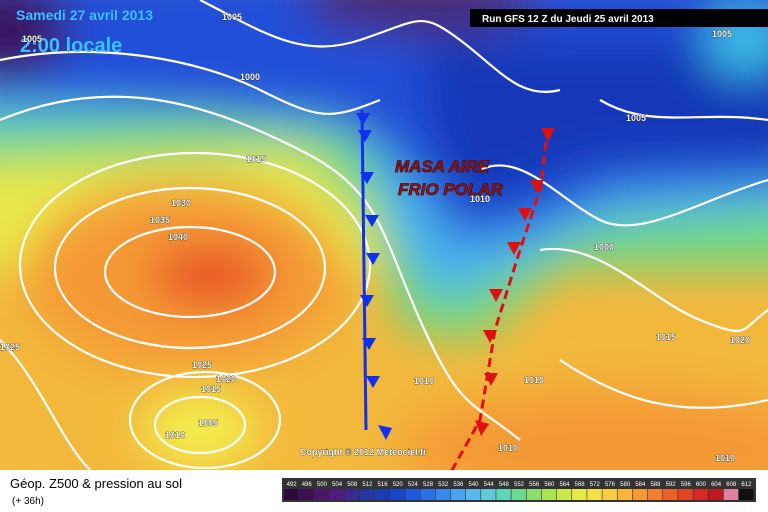 The height and width of the screenshot is (512, 768). Describe the element at coordinates (292, 485) in the screenshot. I see `scale-label: 492` at that location.